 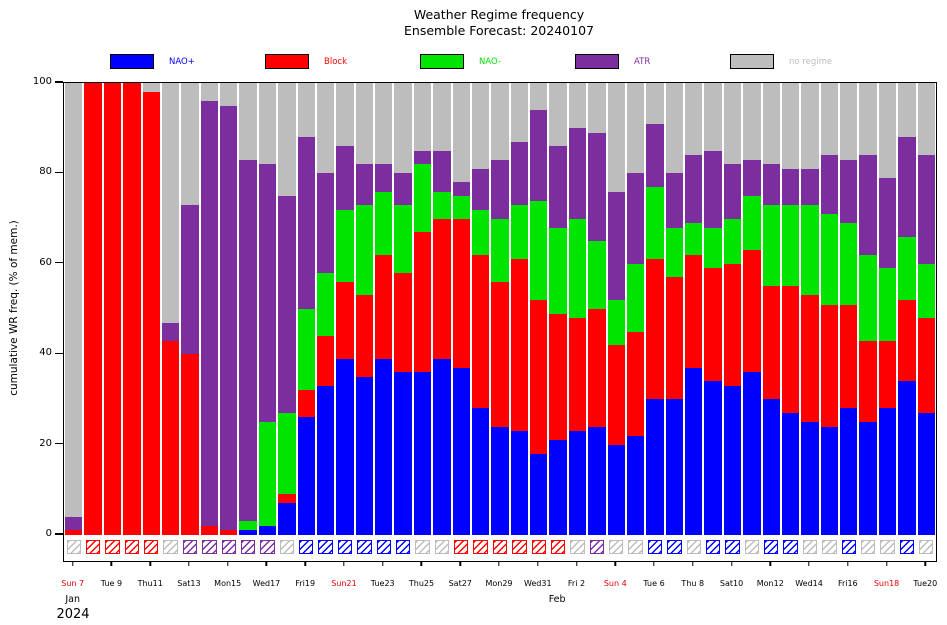 What do you see at coordinates (14, 308) in the screenshot?
I see `y-axis-label: cumulative WR freq. (% of mem.)` at bounding box center [14, 308].